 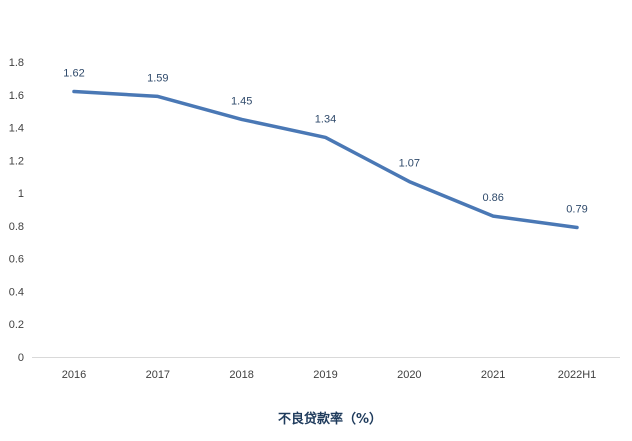 What do you see at coordinates (73, 74) in the screenshot?
I see `data-label: 1.62` at bounding box center [73, 74].